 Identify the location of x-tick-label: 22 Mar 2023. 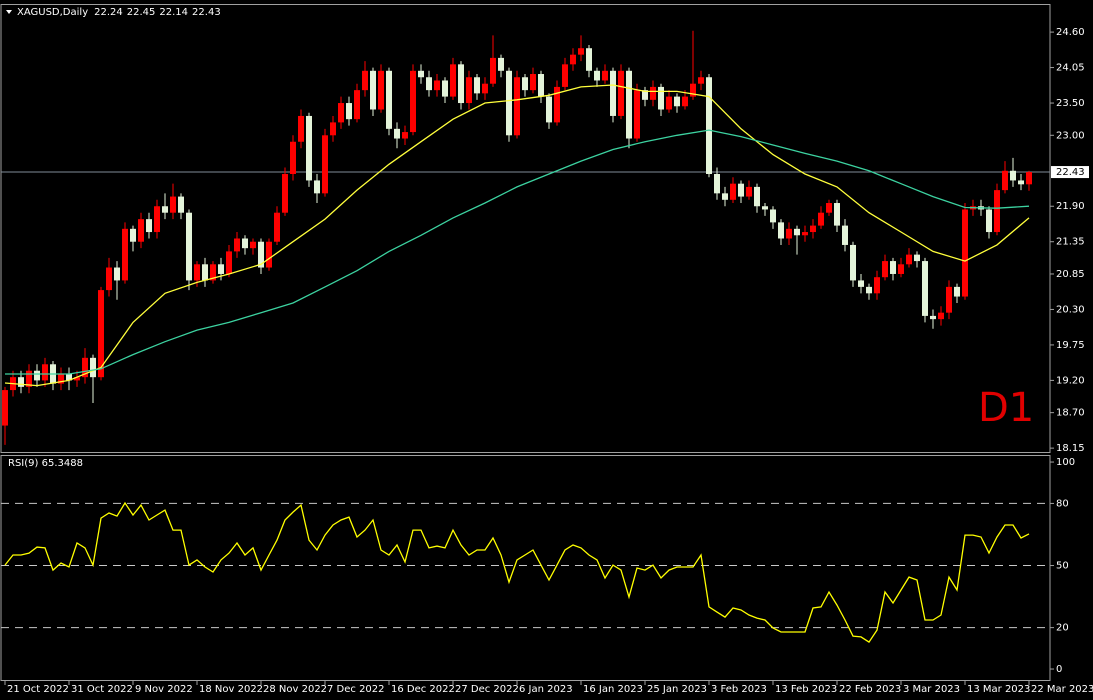
(1062, 689).